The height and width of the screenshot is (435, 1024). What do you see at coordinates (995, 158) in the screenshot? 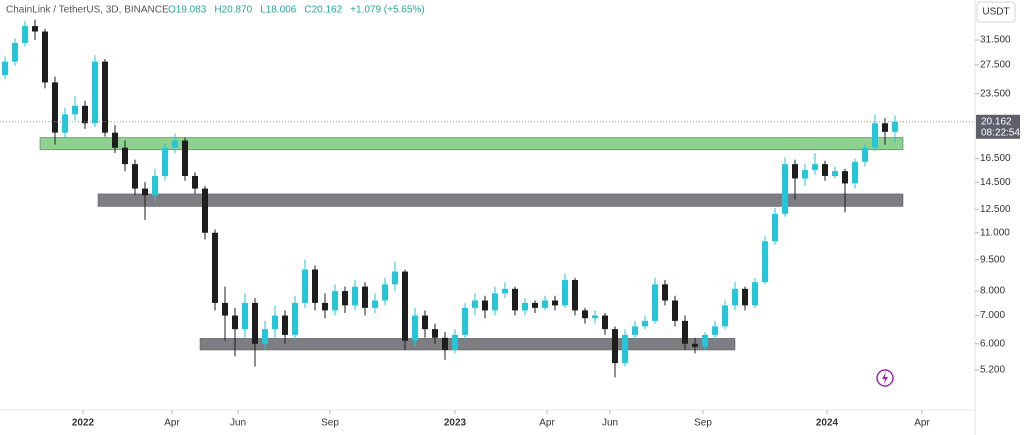
I see `y-tick-label: 16.500` at bounding box center [995, 158].